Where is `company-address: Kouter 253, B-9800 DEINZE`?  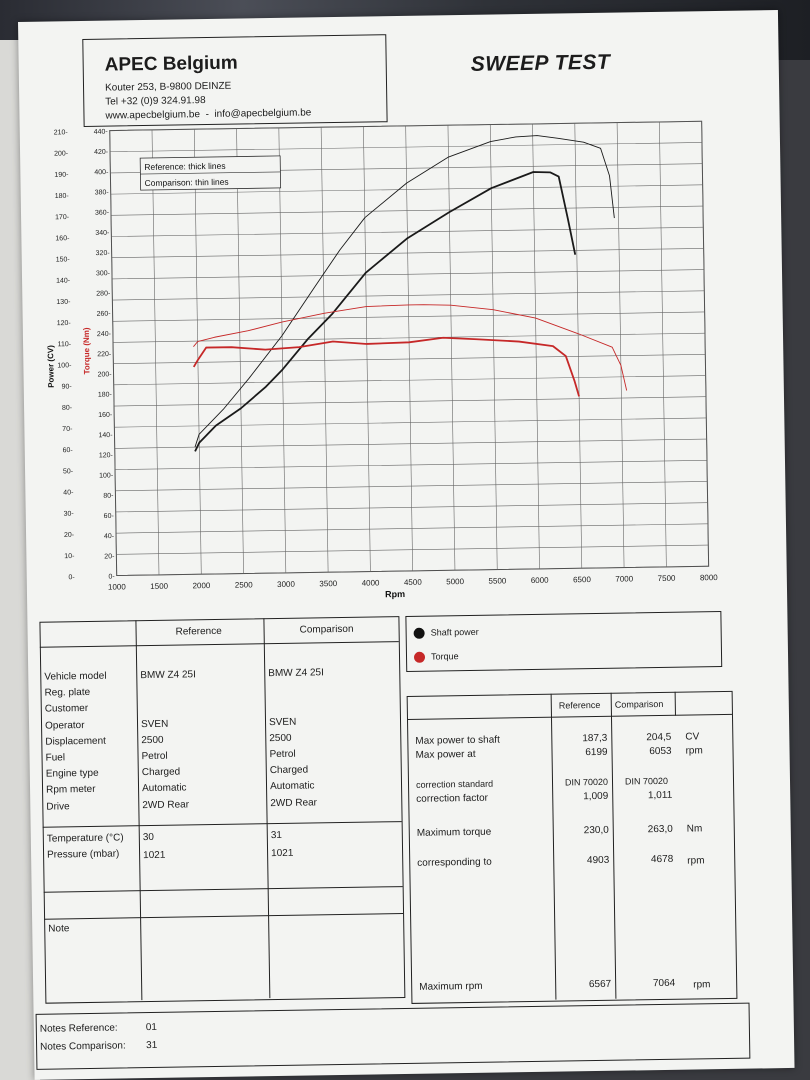 company-address: Kouter 253, B-9800 DEINZE is located at coordinates (168, 87).